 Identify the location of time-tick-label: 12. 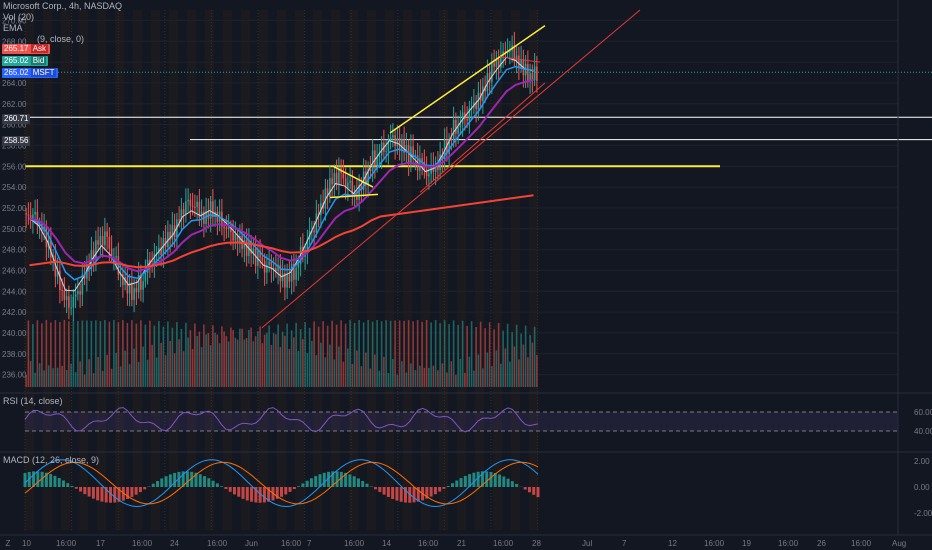
(672, 543).